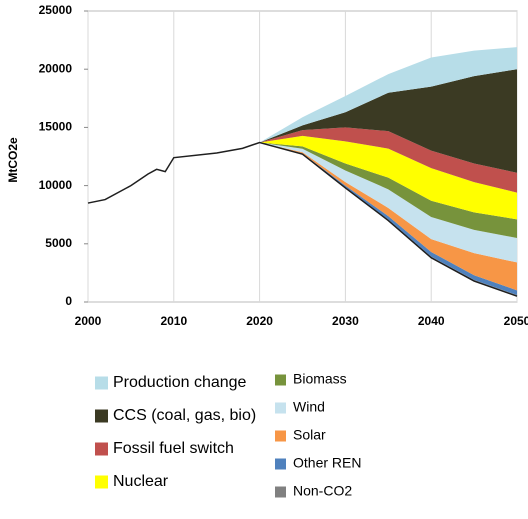  Describe the element at coordinates (320, 379) in the screenshot. I see `legend-label: Biomass` at that location.